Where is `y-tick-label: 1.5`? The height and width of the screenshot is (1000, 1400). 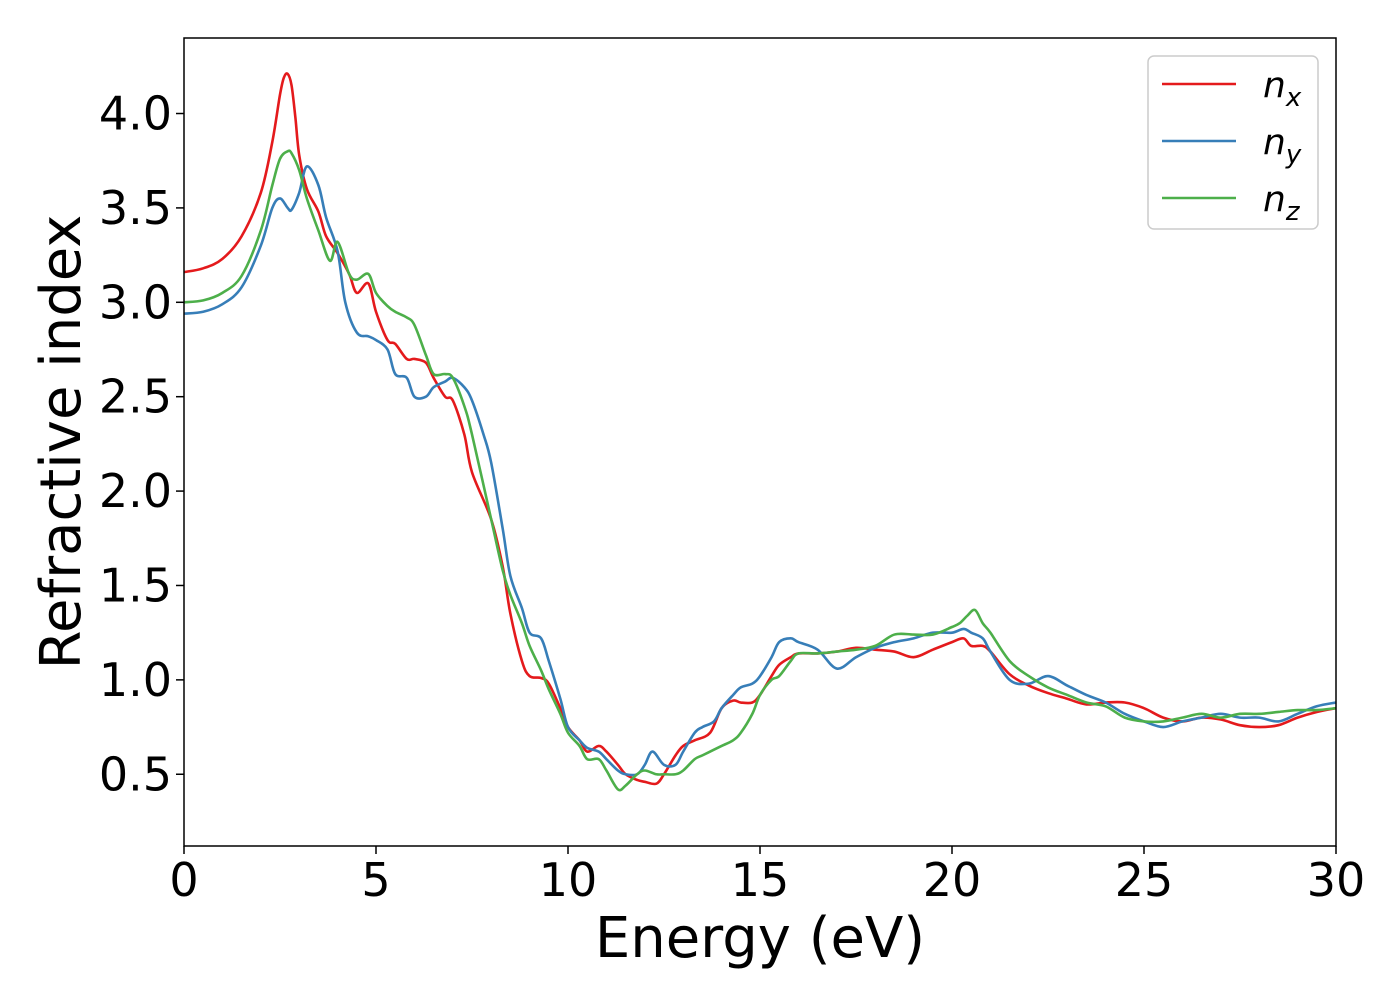
y-tick-label: 1.5 is located at coordinates (135, 585).